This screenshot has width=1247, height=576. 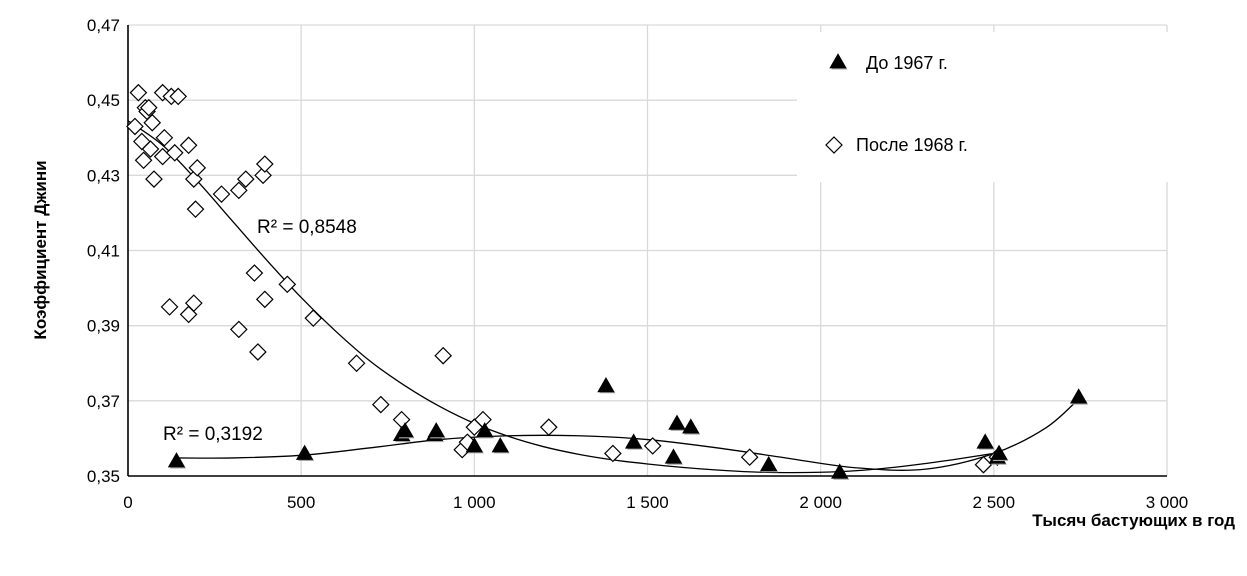 I want to click on y-tick-label: 0,43, so click(x=103, y=175).